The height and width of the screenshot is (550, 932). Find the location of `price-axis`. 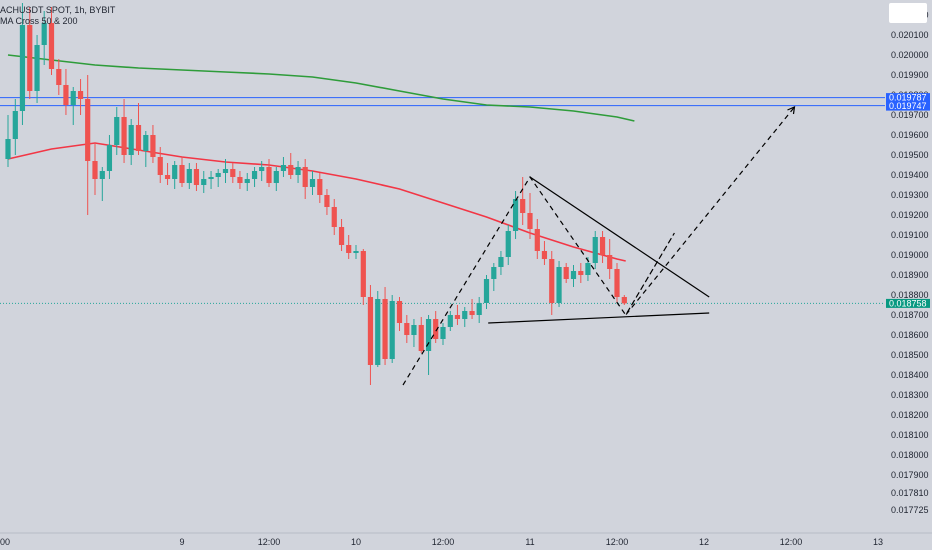

price-axis is located at coordinates (908, 275).